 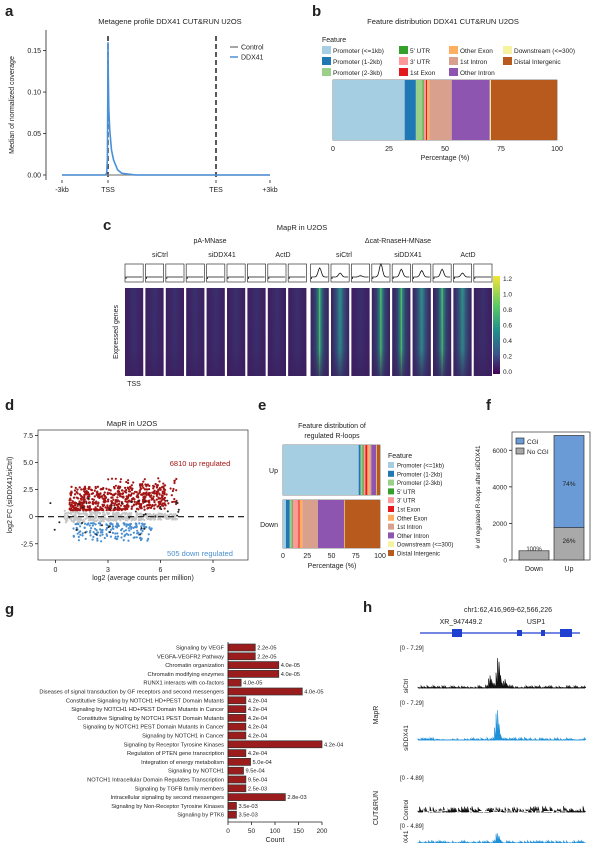 I want to click on panel-g-data-label: 2.8e-03, so click(x=296, y=798).